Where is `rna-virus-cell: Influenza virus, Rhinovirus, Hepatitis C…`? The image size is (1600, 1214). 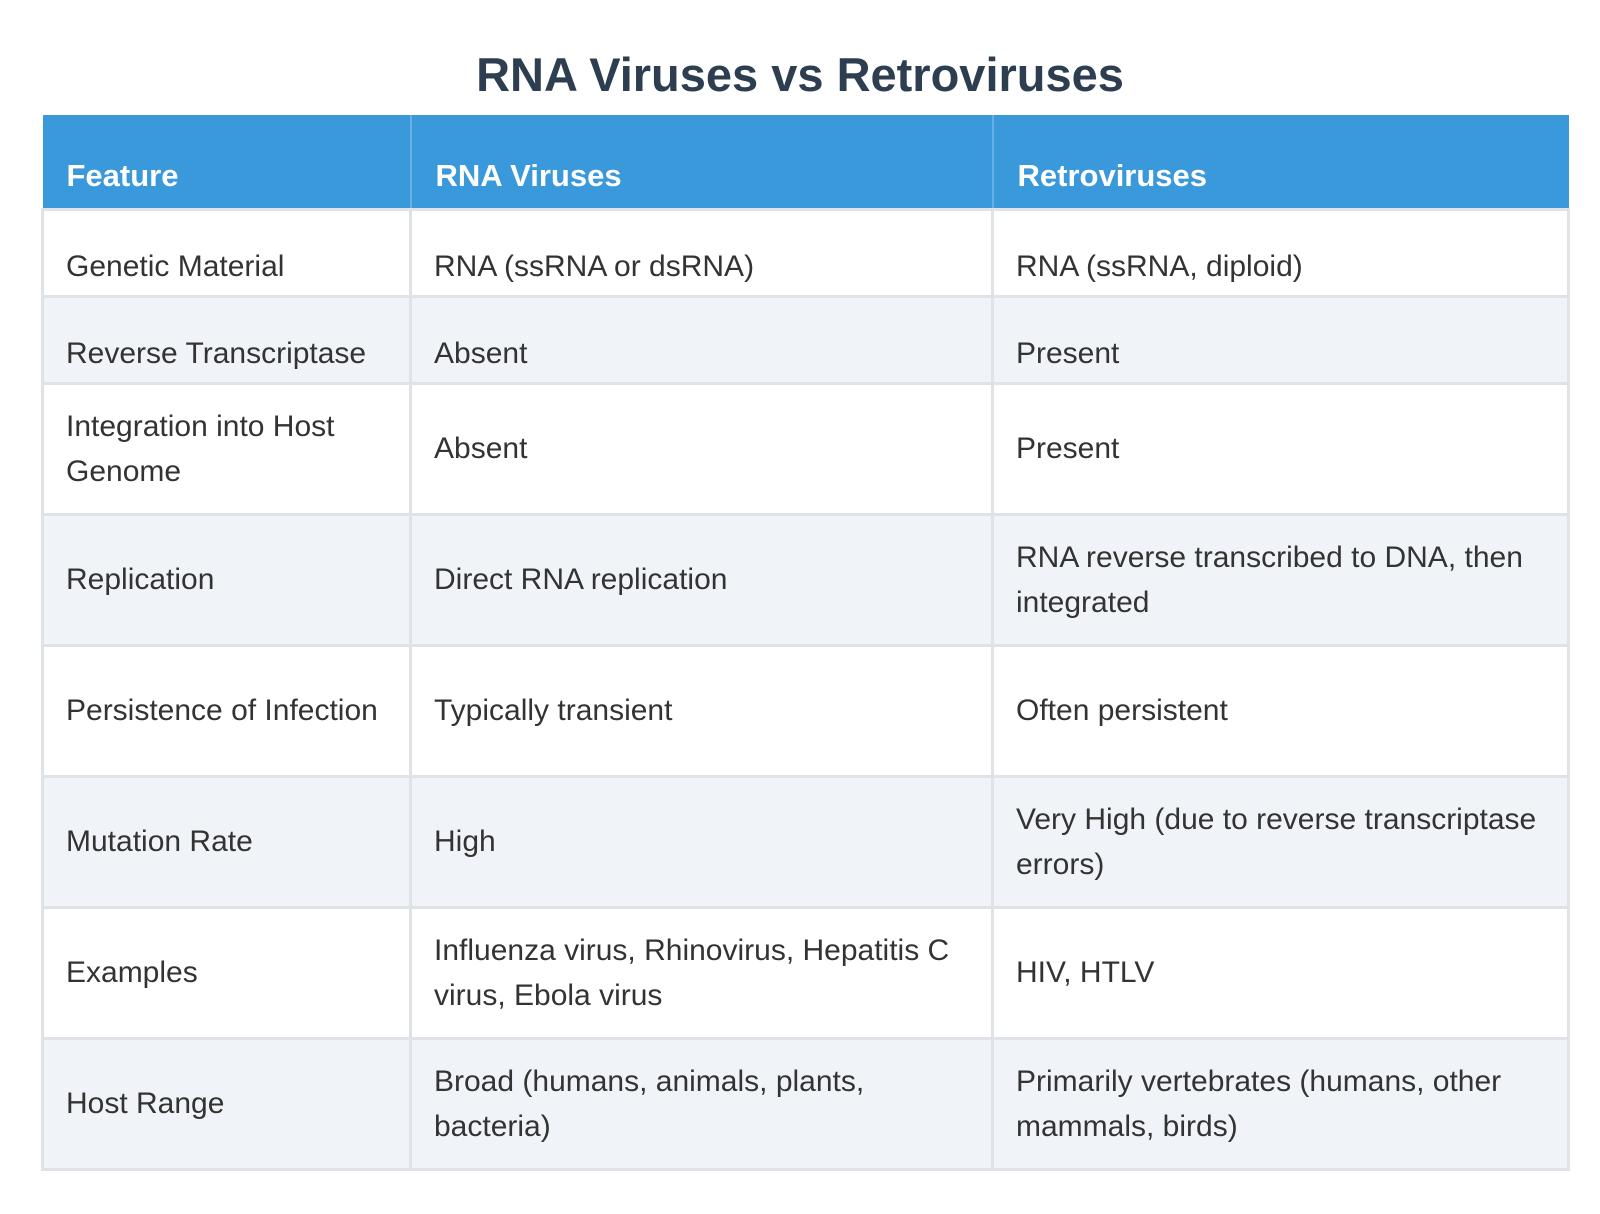 rna-virus-cell: Influenza virus, Rhinovirus, Hepatitis C… is located at coordinates (701, 972).